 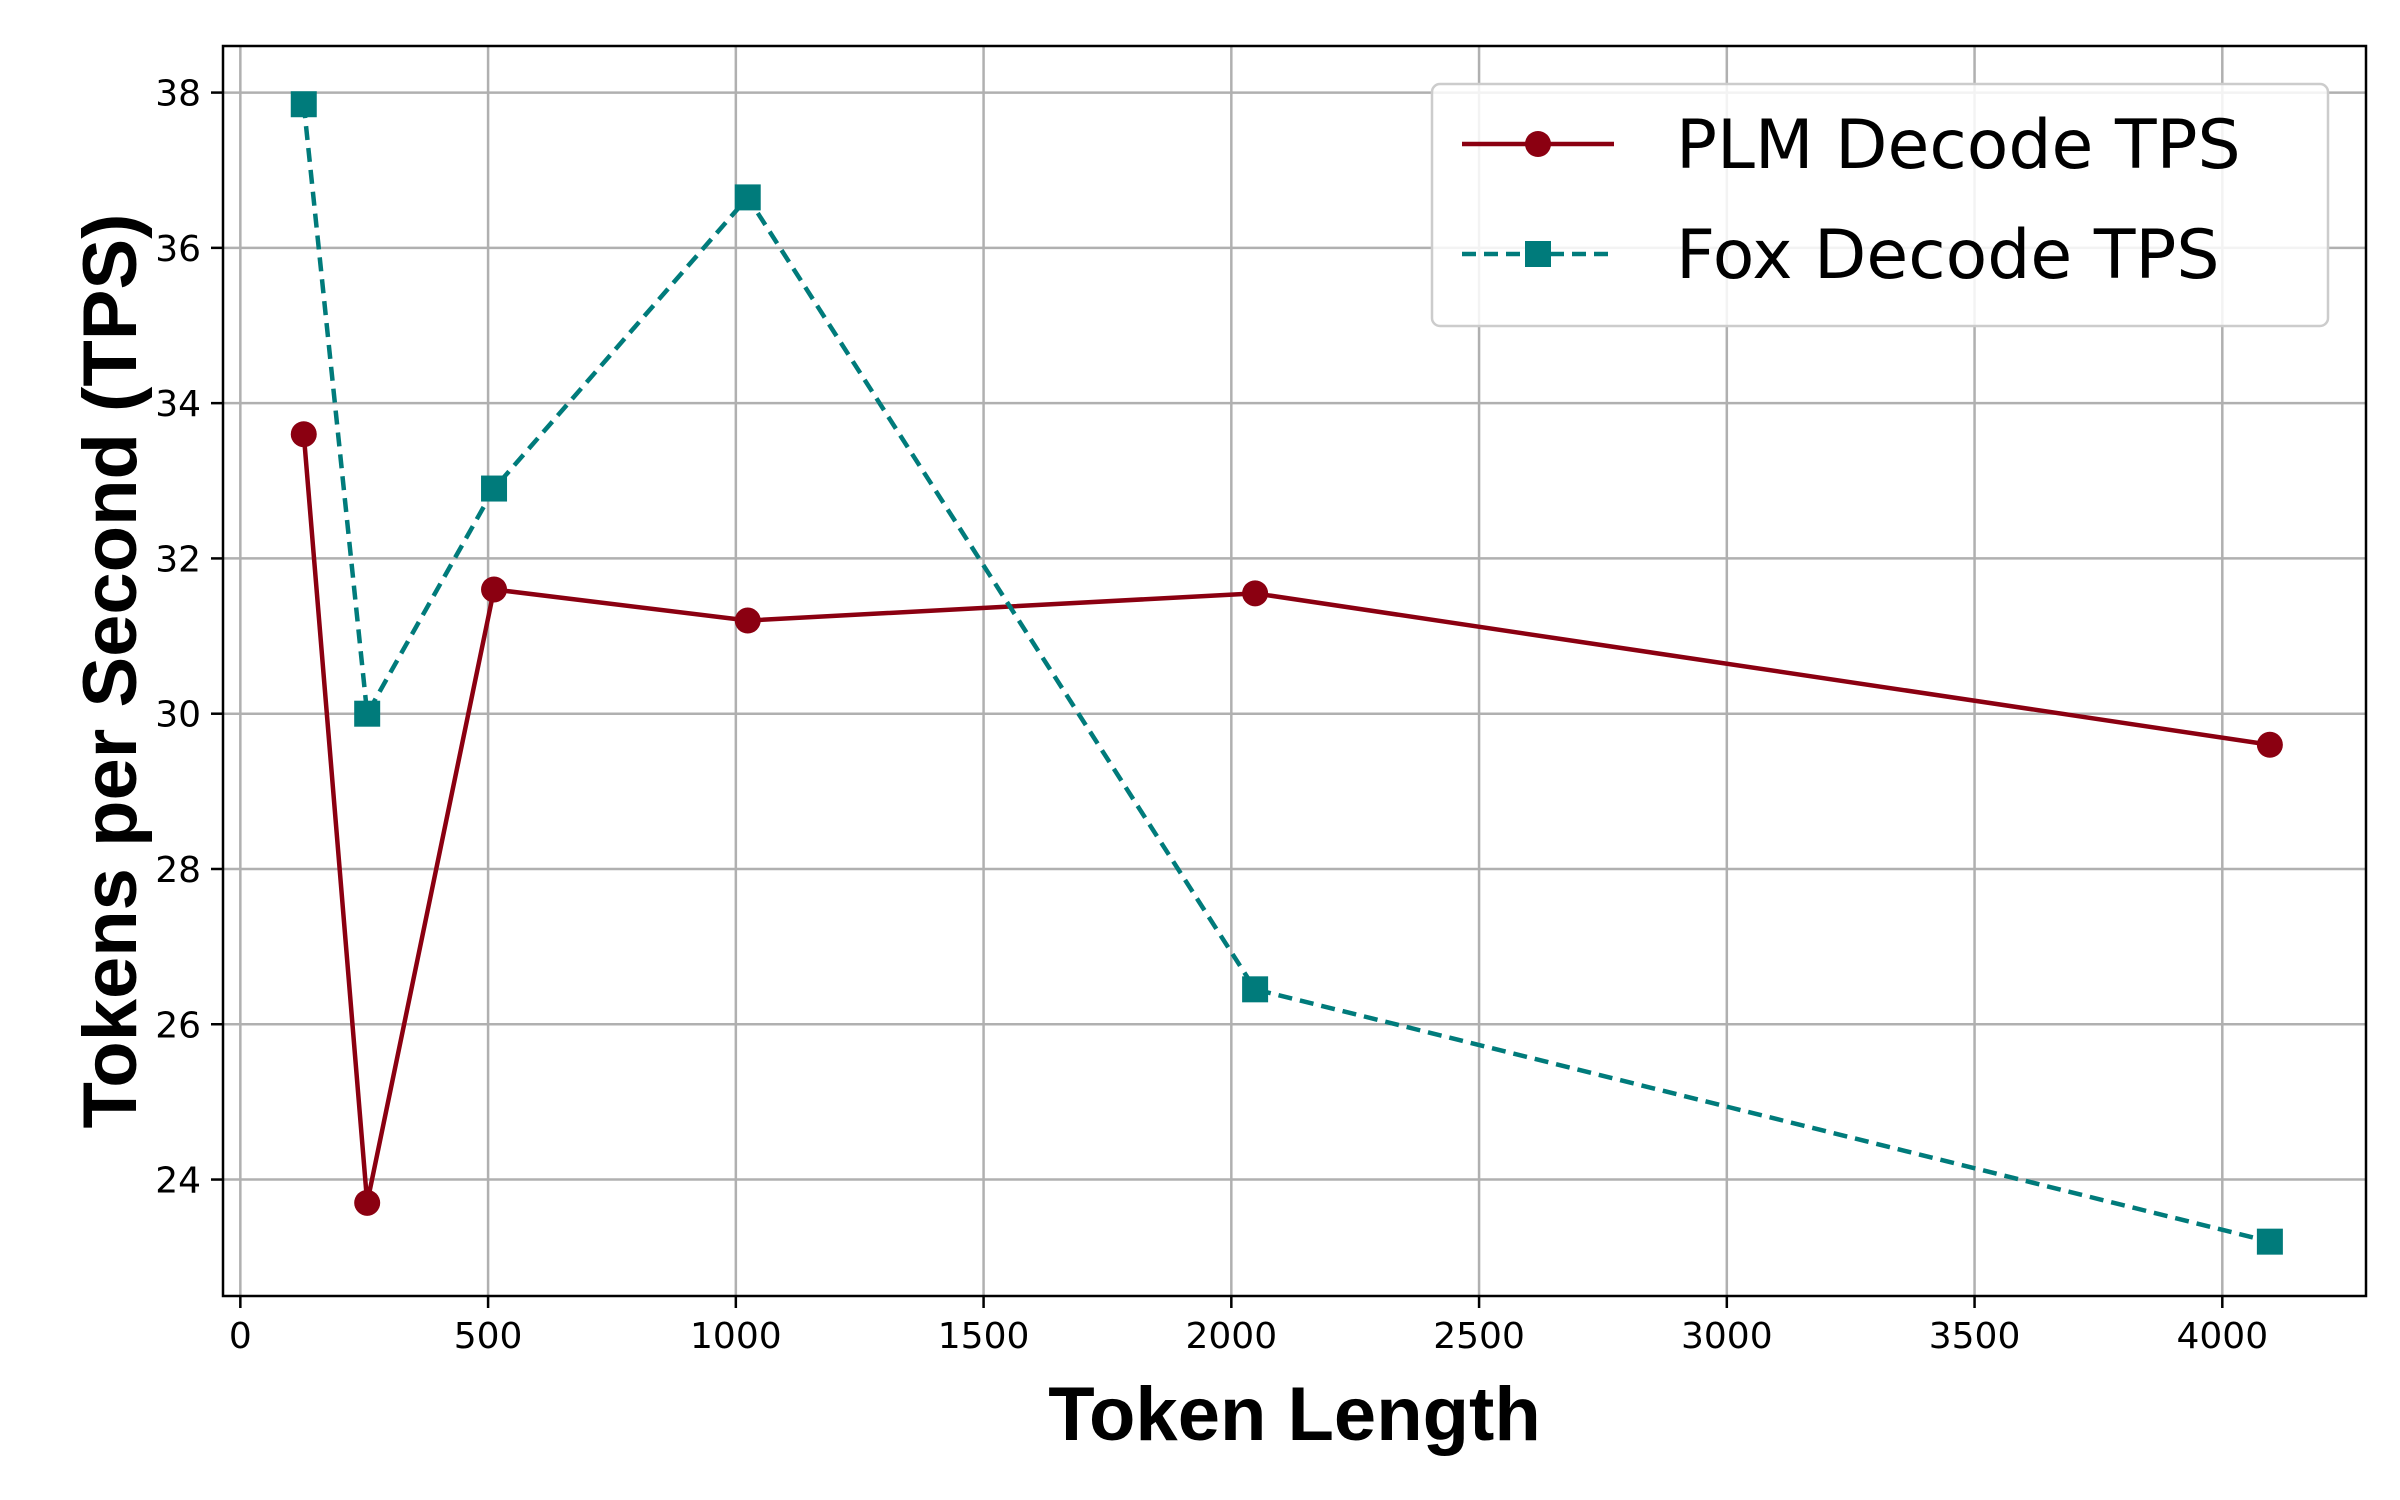 I want to click on x-axis-title: Token Length, so click(x=1294, y=1414).